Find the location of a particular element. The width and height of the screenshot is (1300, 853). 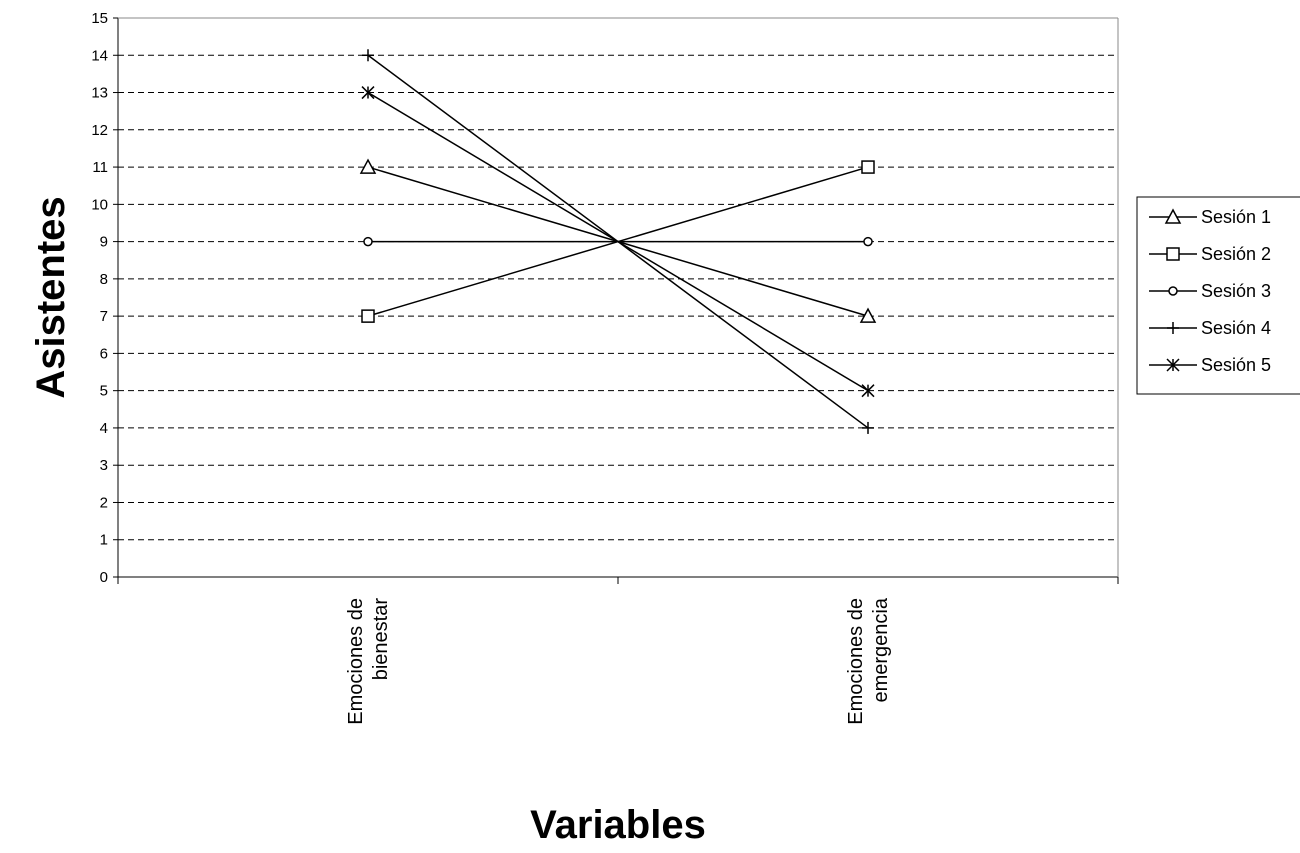

y-tick-label: 10 is located at coordinates (99, 204).